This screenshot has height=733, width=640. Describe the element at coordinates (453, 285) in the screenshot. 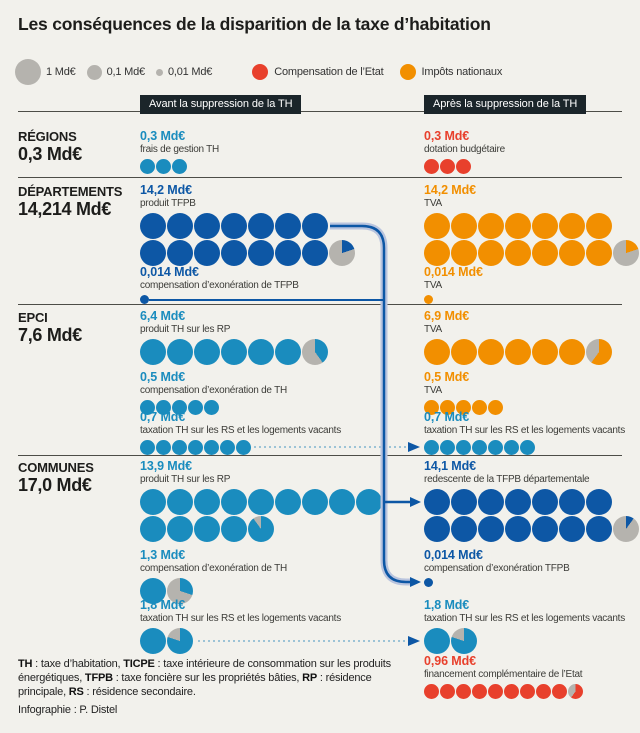

I see `group-departements-apres-tva-petit: 0,014 Md€ TVA` at that location.